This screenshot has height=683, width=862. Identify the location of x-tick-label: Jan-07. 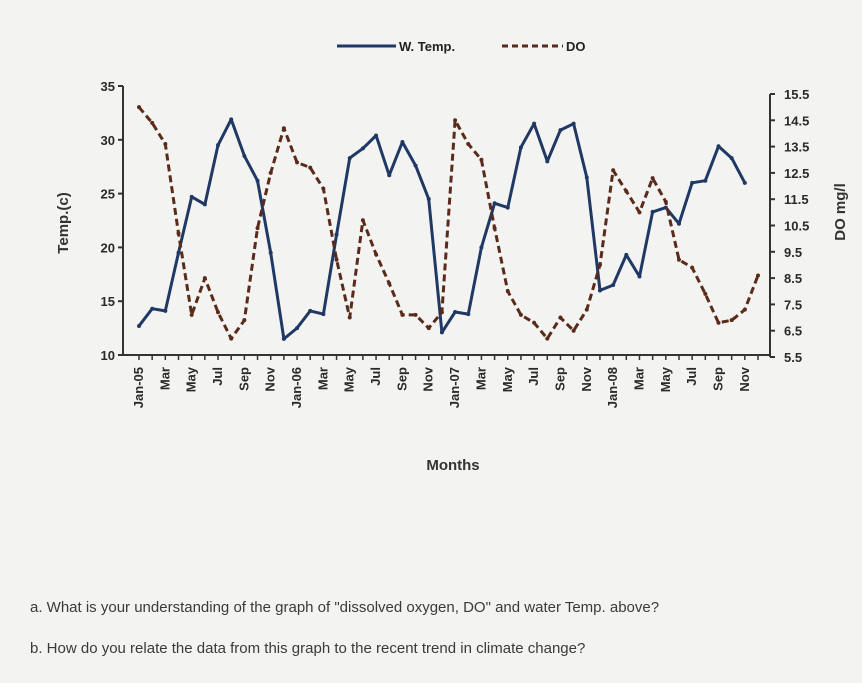
(454, 387).